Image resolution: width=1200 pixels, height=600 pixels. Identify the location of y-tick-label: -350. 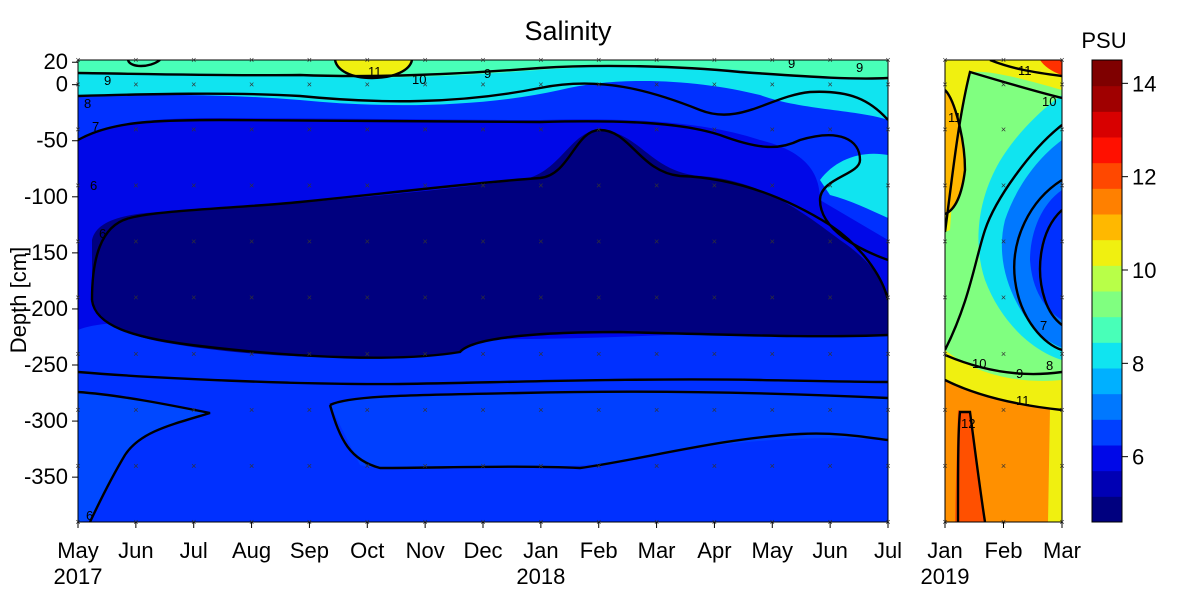
(46, 476).